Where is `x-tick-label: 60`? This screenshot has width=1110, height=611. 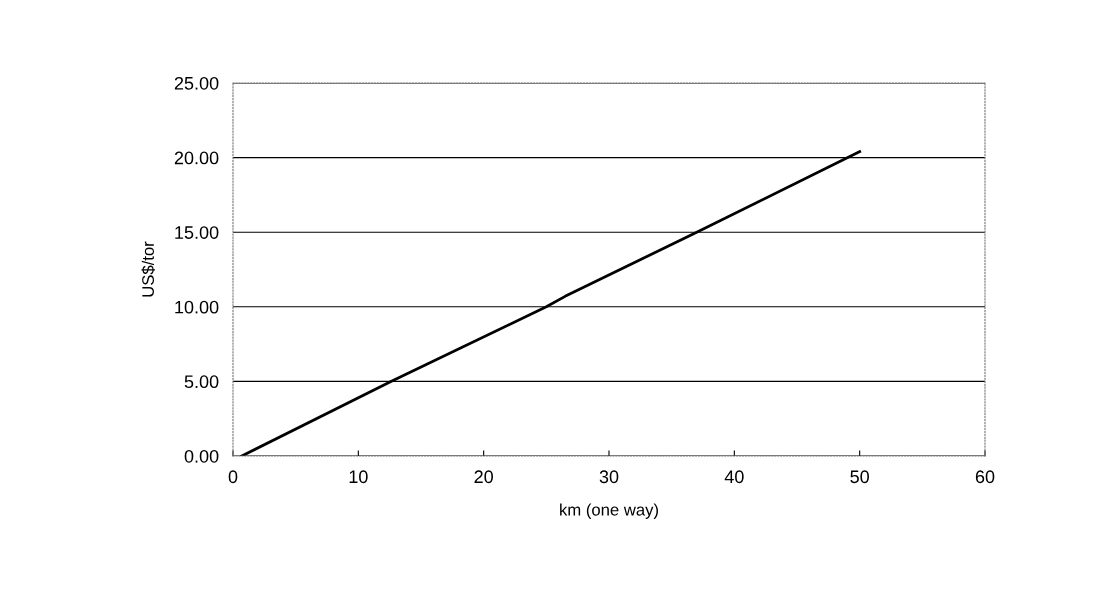 x-tick-label: 60 is located at coordinates (985, 477).